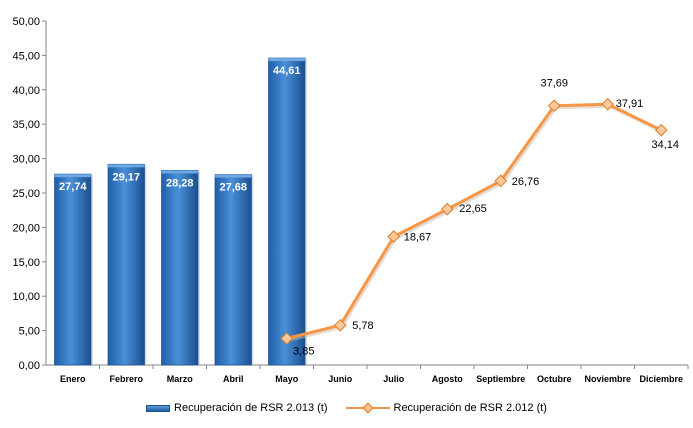 This screenshot has height=428, width=693. What do you see at coordinates (607, 379) in the screenshot?
I see `x-tick-label: Noviembre` at bounding box center [607, 379].